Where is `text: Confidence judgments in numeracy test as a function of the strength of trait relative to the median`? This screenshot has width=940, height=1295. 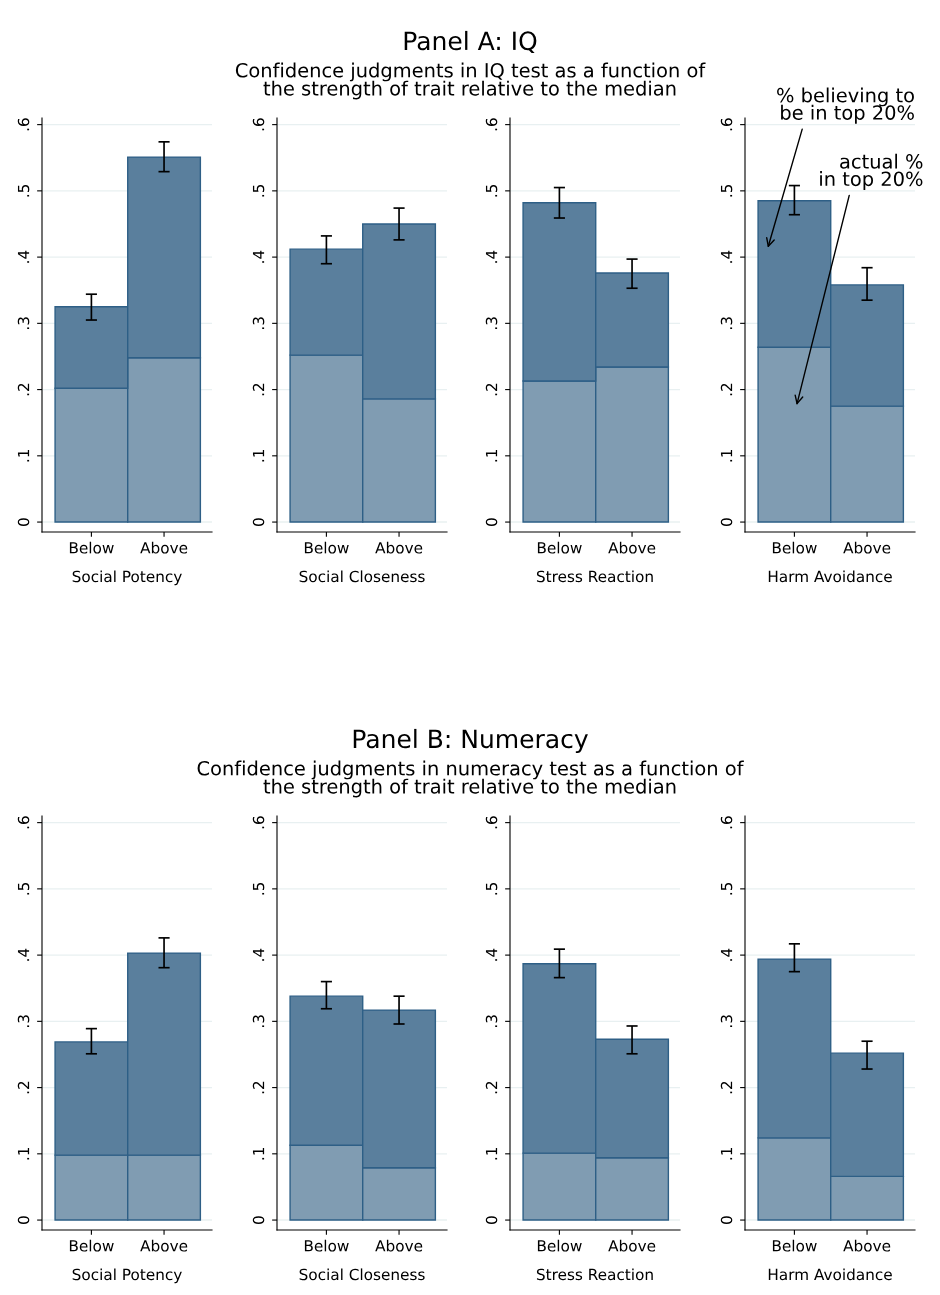 text: Confidence judgments in numeracy test as a function of the strength of trait relative to the median is located at coordinates (470, 779).